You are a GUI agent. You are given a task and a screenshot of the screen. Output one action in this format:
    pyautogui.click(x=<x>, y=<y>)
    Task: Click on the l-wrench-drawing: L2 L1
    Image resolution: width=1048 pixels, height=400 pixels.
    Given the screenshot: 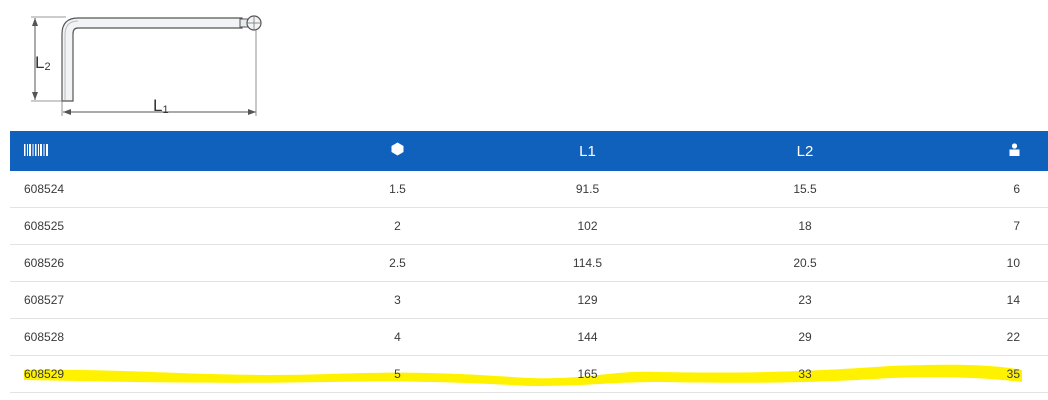 What is the action you would take?
    pyautogui.click(x=146, y=65)
    